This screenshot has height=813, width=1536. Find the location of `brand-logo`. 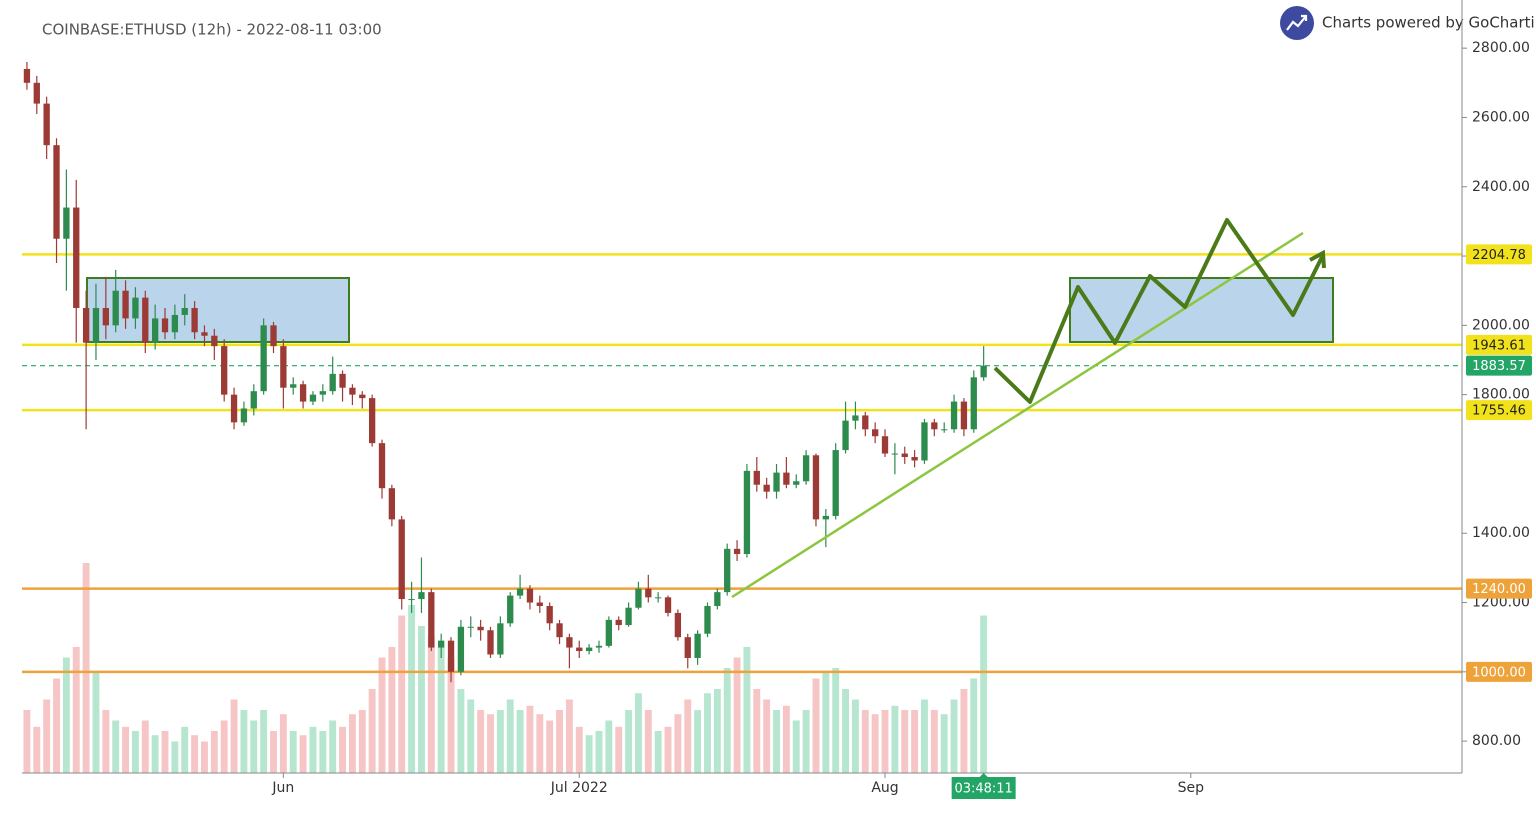

brand-logo is located at coordinates (1297, 23).